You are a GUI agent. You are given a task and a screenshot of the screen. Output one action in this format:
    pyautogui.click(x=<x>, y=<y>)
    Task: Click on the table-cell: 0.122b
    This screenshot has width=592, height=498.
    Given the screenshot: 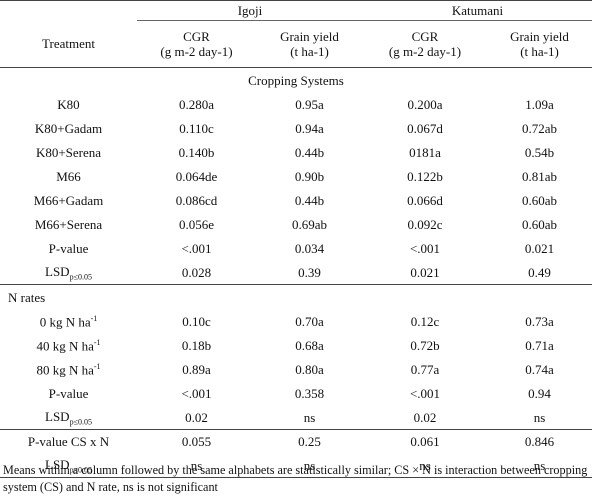 What is the action you would take?
    pyautogui.click(x=425, y=176)
    